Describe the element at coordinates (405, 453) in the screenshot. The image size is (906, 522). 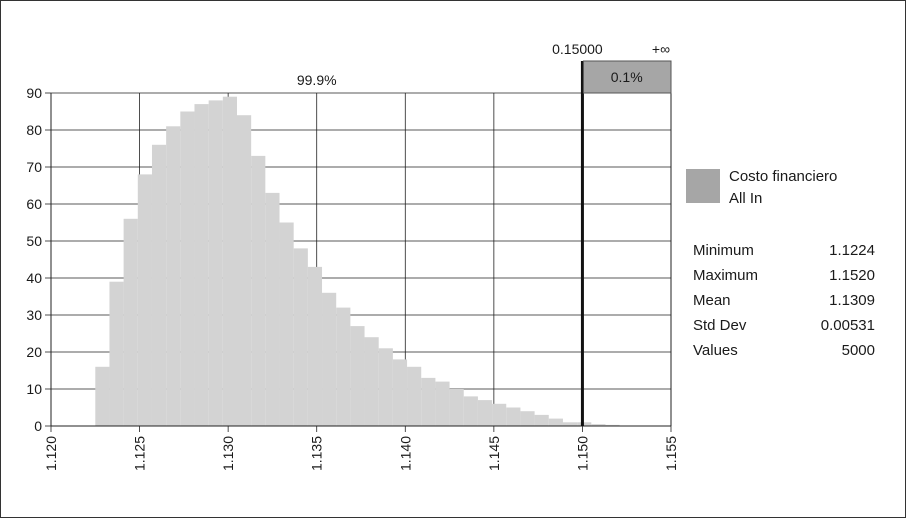
I see `x-tick-label: 1.140` at that location.